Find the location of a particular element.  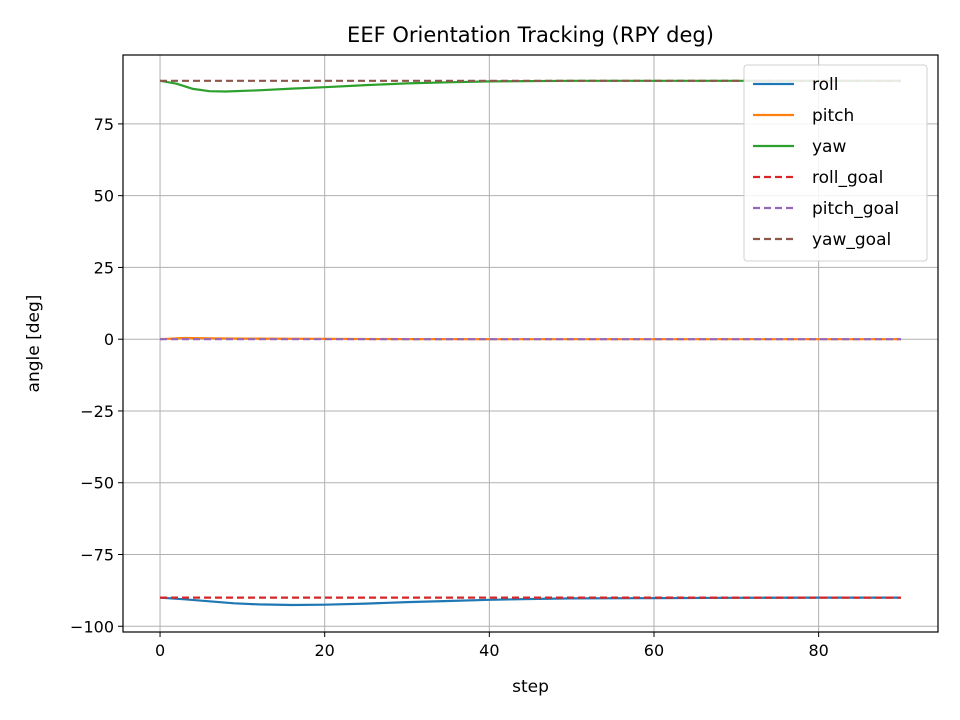

chart-title: EEF Orientation Tracking (RPY deg) is located at coordinates (530, 35).